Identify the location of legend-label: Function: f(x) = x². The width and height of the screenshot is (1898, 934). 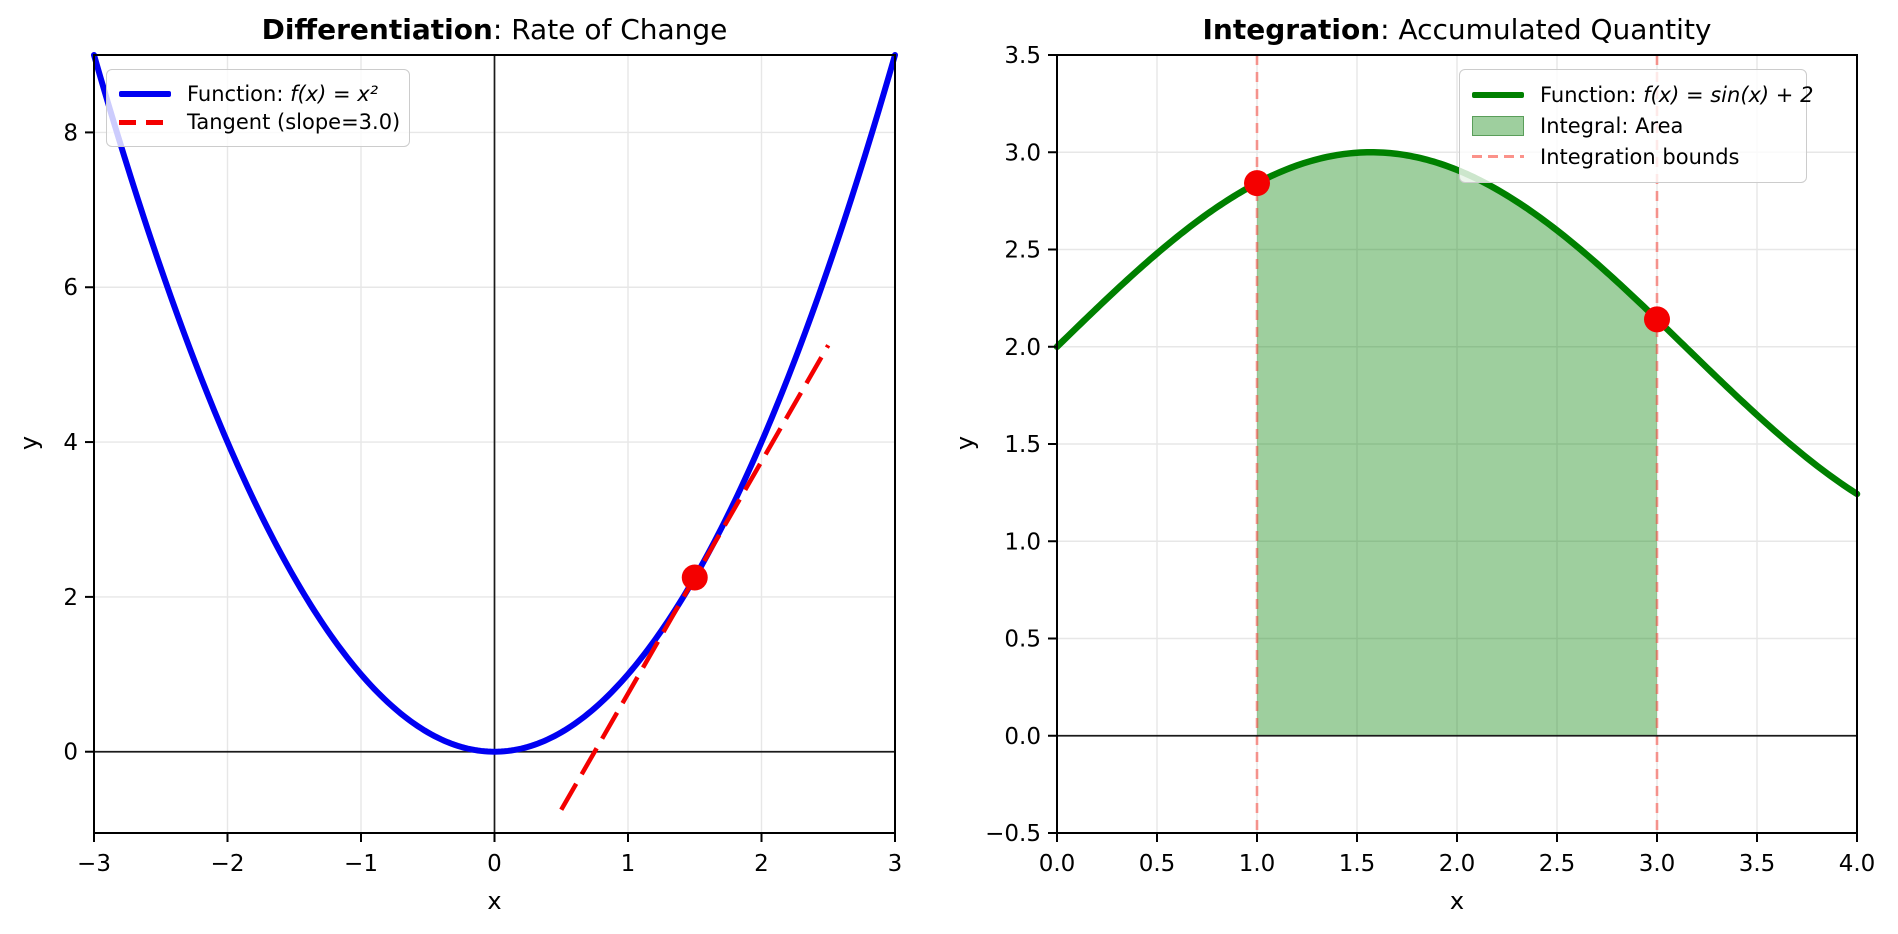
(282, 94).